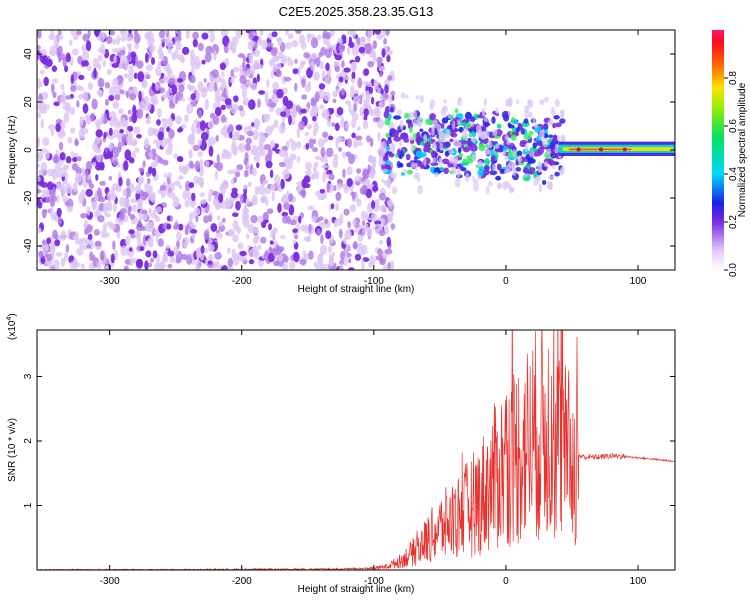 Image resolution: width=750 pixels, height=600 pixels. Describe the element at coordinates (28, 150) in the screenshot. I see `y-tick-label: 0` at that location.